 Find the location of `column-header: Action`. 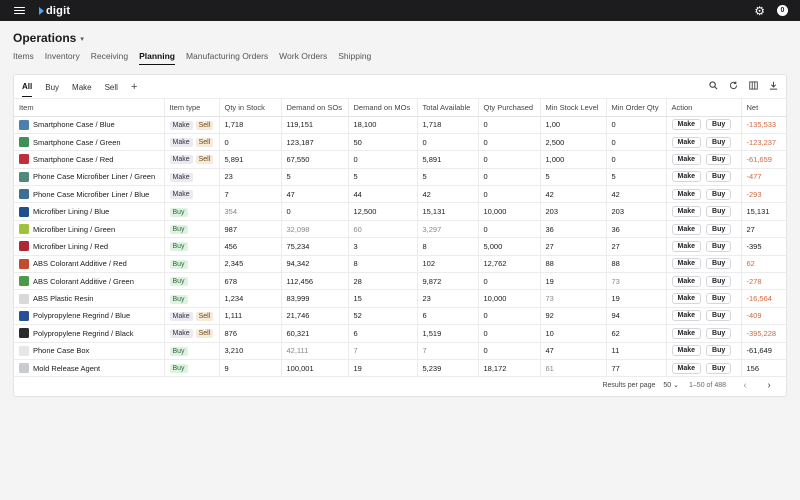

column-header: Action is located at coordinates (704, 108).